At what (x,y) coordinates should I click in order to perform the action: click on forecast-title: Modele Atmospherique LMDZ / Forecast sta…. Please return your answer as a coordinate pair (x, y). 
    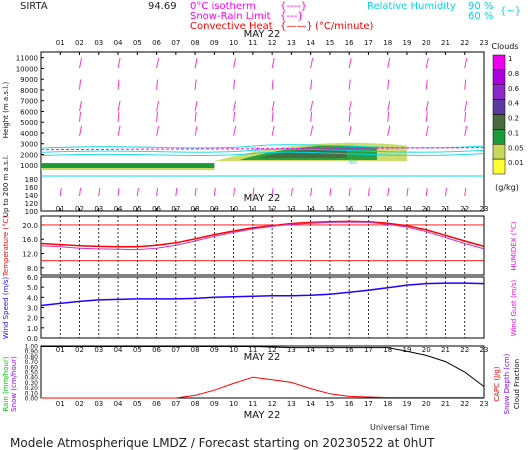
    Looking at the image, I should click on (222, 443).